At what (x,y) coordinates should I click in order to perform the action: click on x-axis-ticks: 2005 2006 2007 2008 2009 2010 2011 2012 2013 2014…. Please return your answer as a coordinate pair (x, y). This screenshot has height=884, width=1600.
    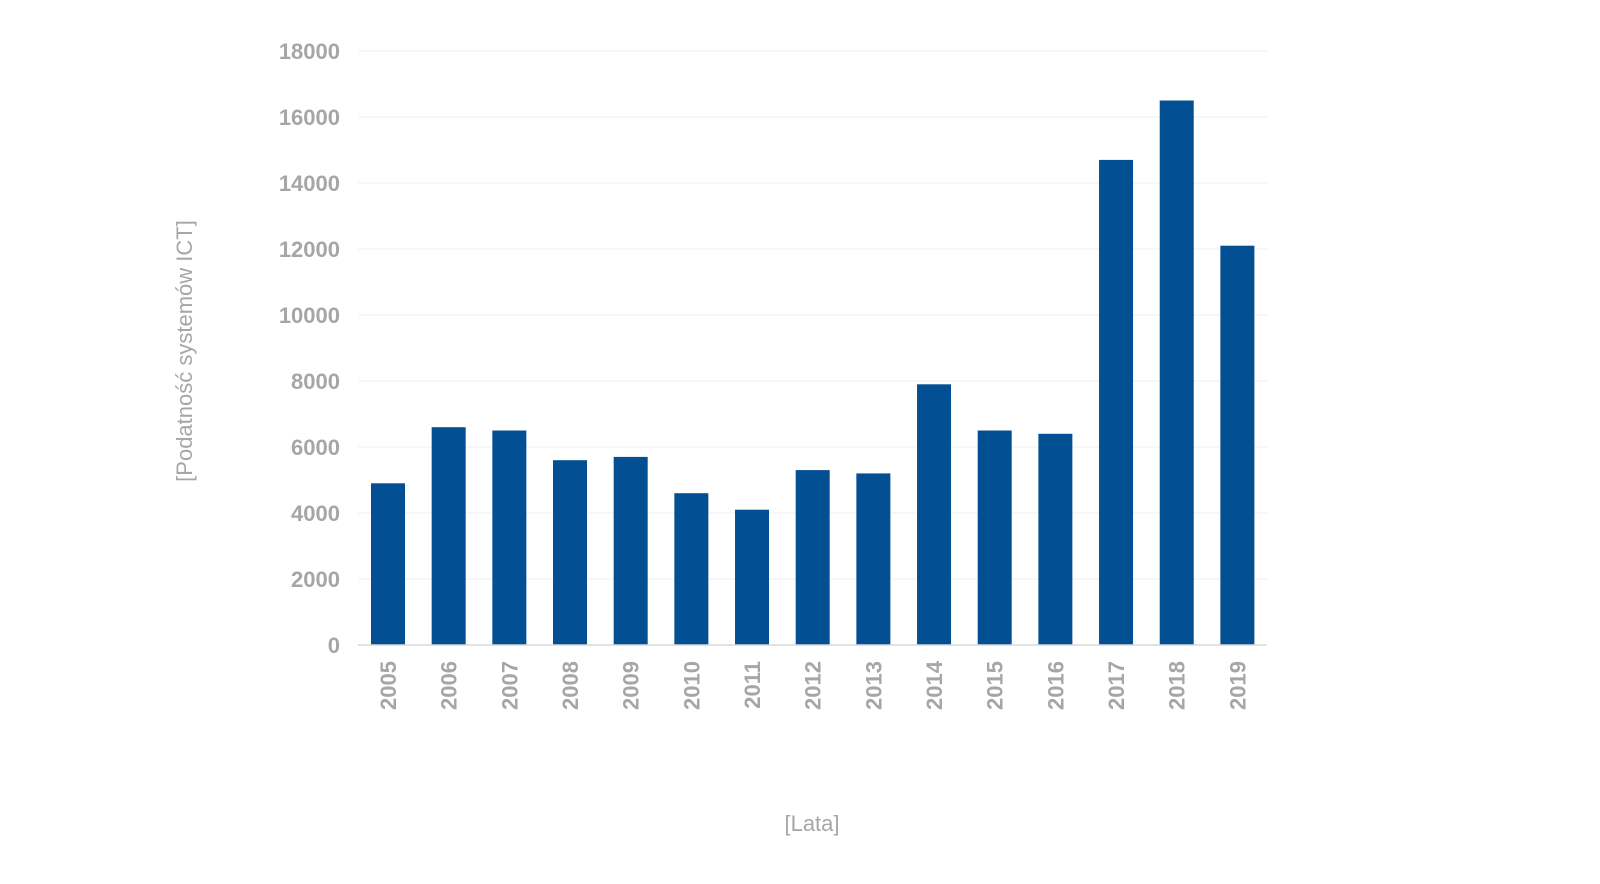
    Looking at the image, I should click on (813, 685).